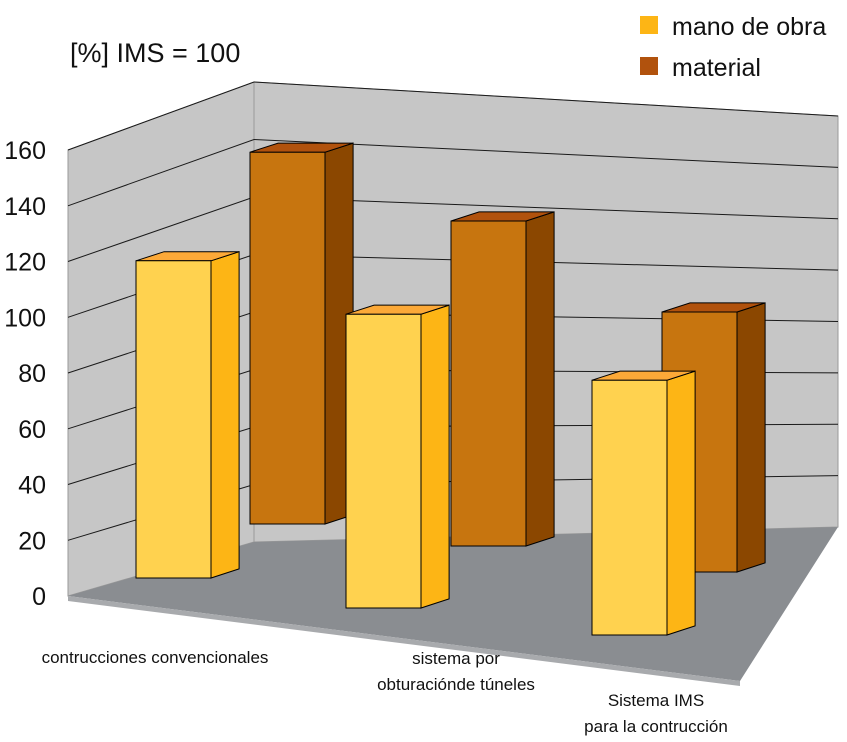 Image resolution: width=847 pixels, height=742 pixels. I want to click on legend-swatch-material, so click(649, 66).